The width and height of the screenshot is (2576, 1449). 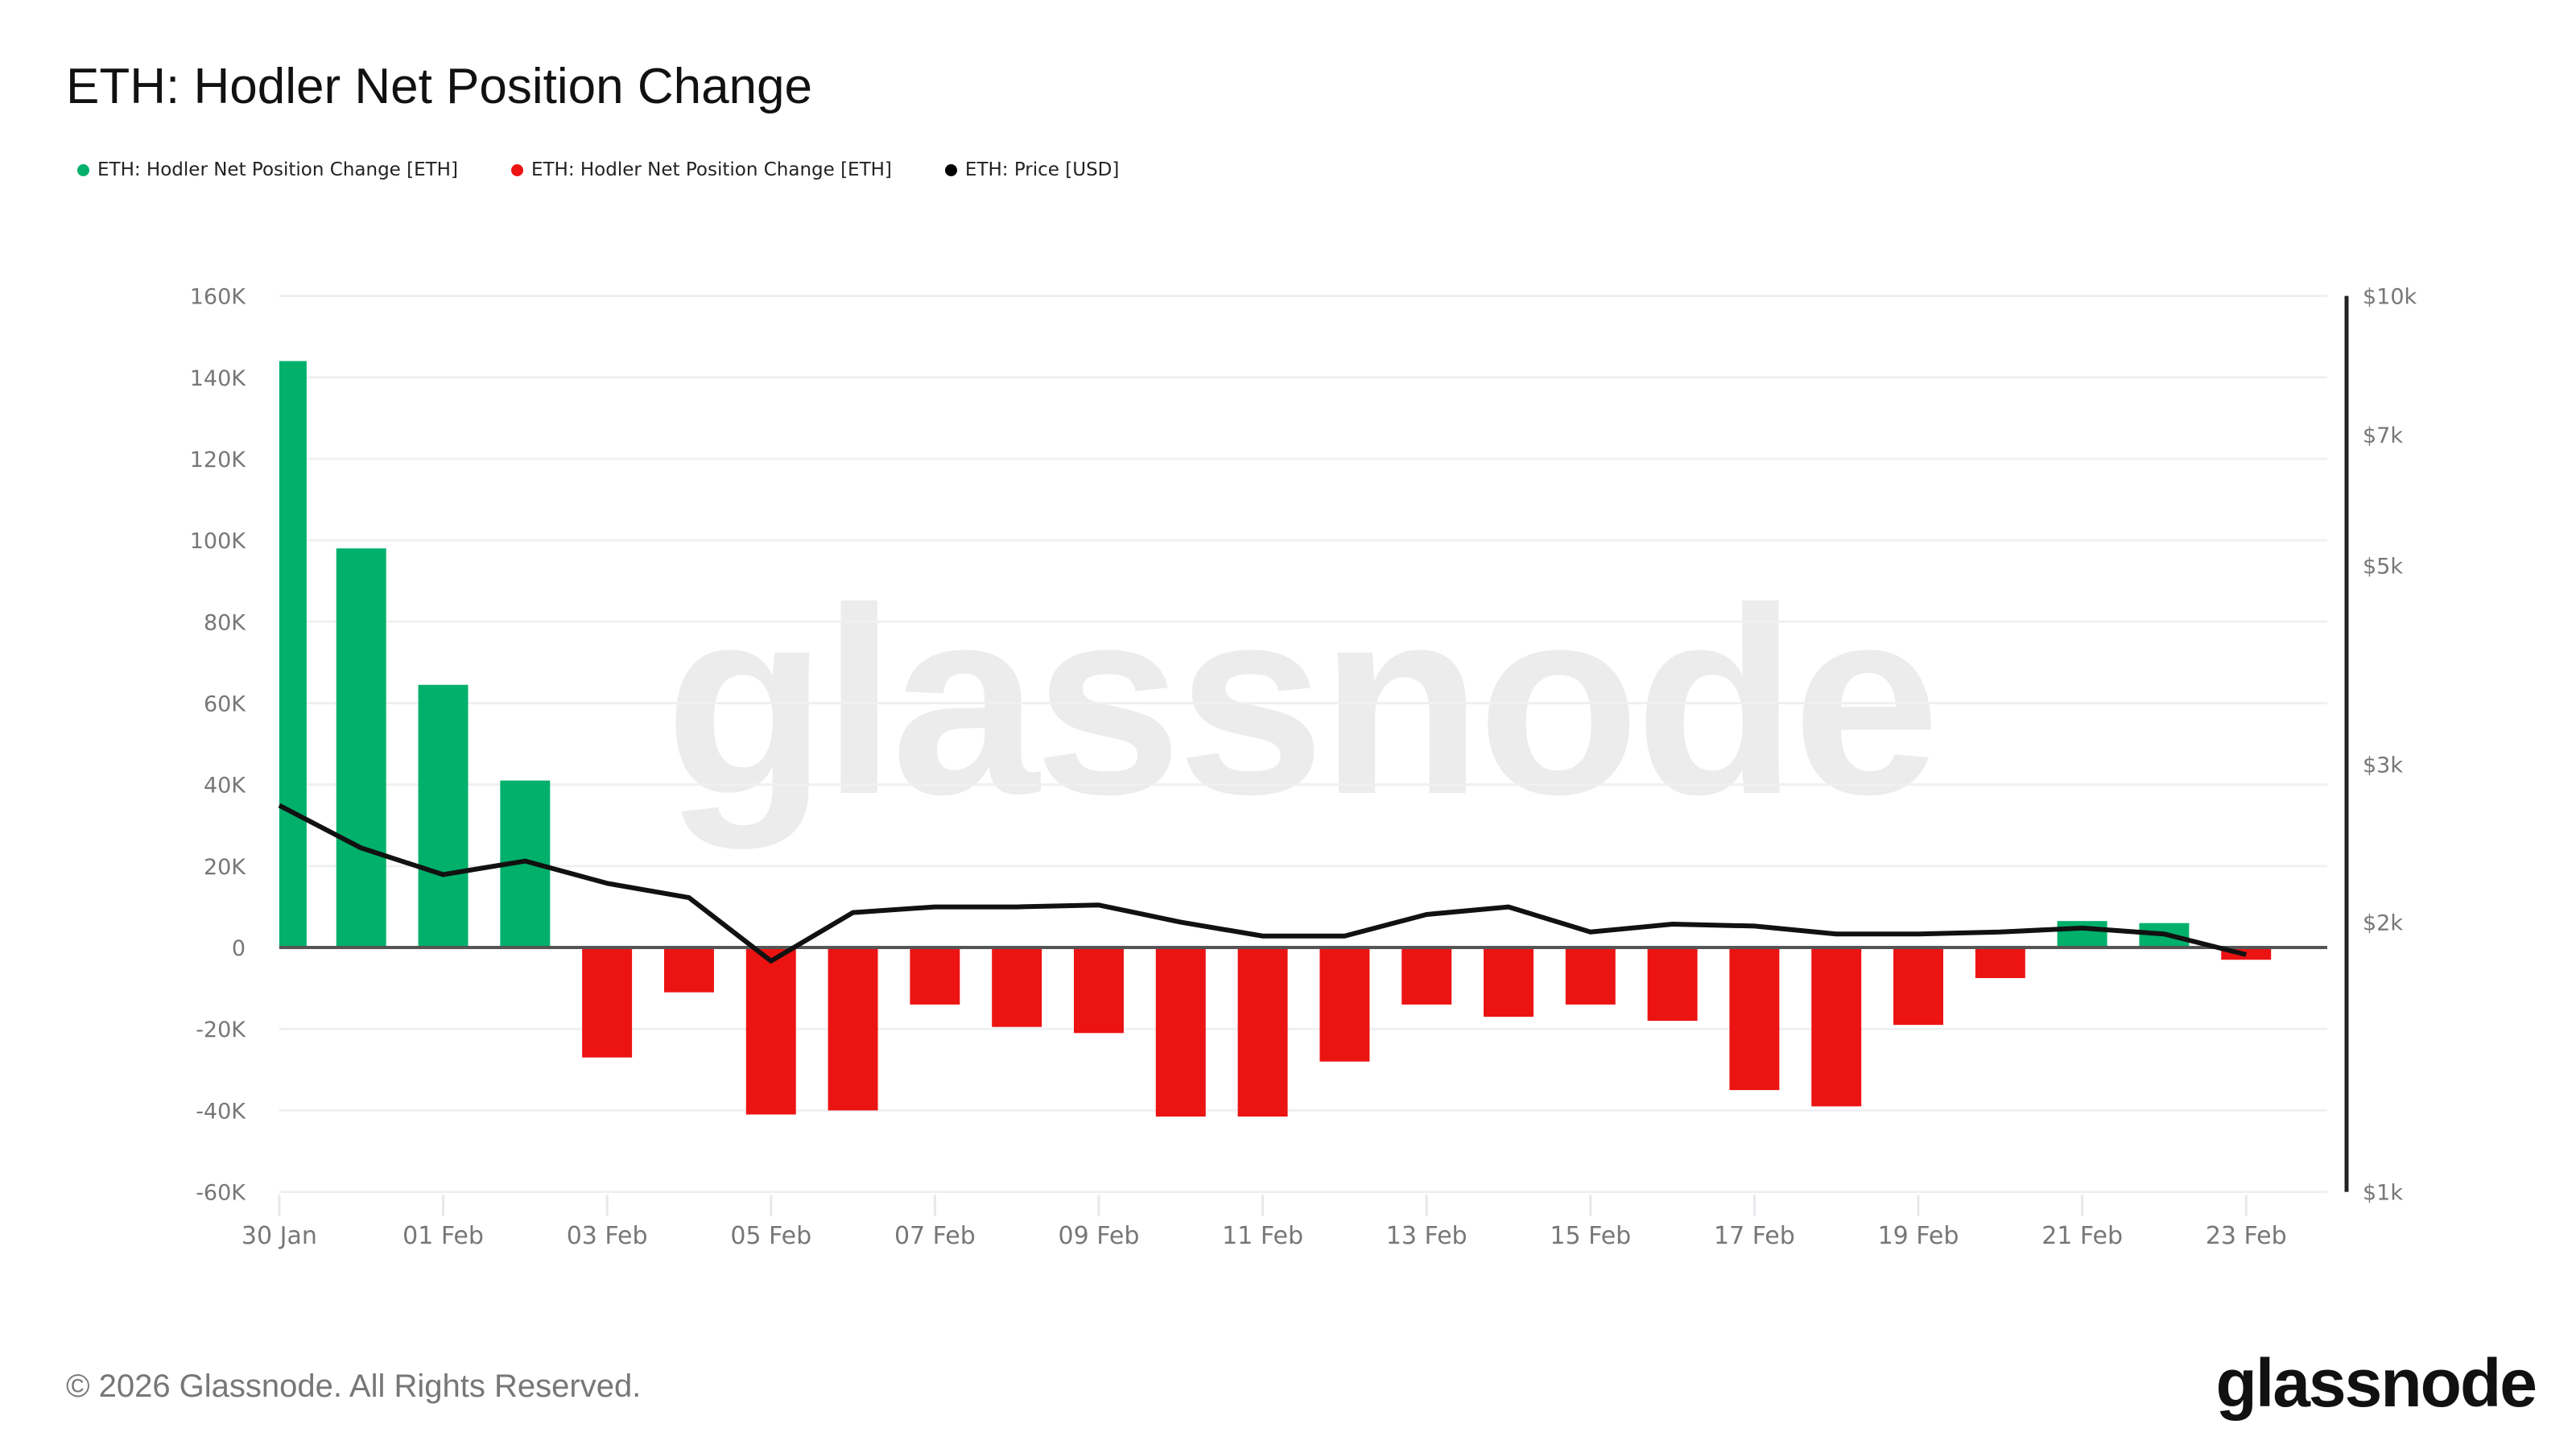 I want to click on y-tick-label: 120K, so click(x=218, y=460).